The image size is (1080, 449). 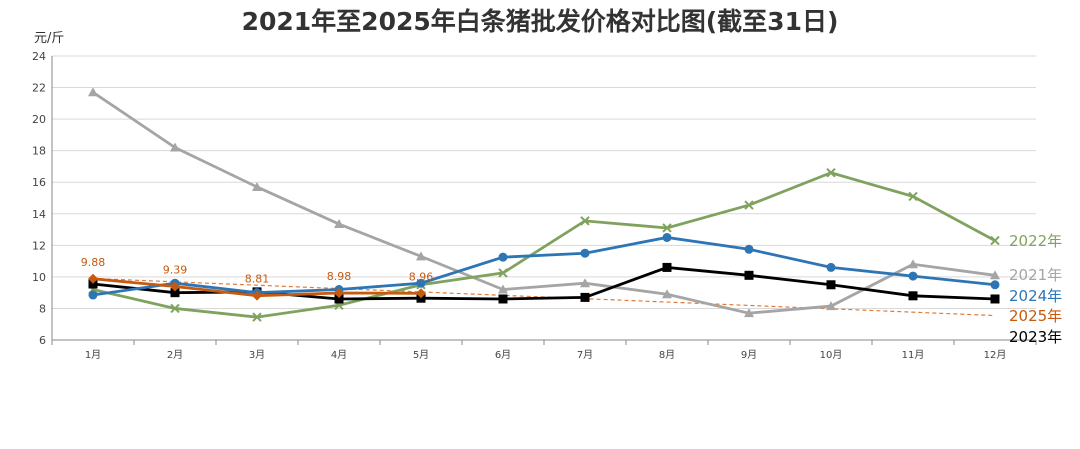 I want to click on x-tick-label: 12月, so click(x=995, y=355).